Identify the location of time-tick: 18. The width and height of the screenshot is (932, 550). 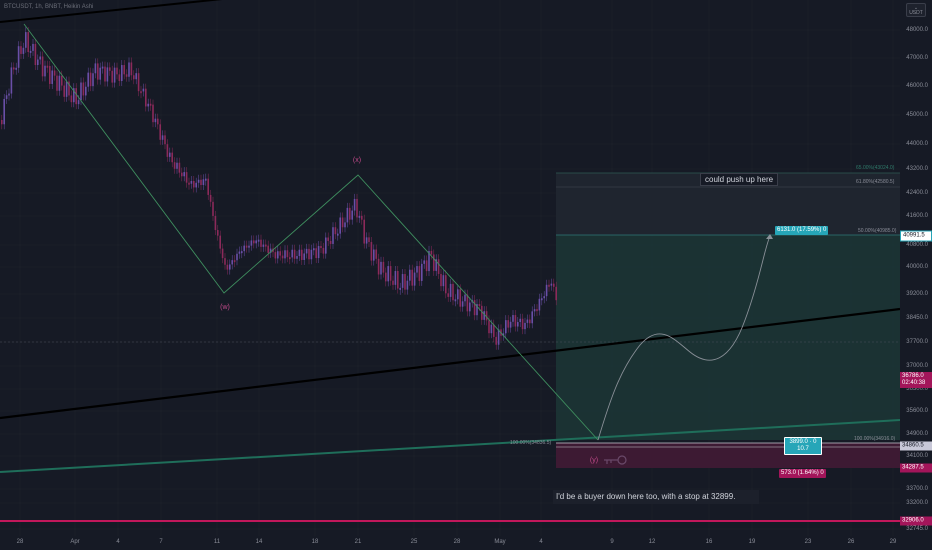
(315, 542).